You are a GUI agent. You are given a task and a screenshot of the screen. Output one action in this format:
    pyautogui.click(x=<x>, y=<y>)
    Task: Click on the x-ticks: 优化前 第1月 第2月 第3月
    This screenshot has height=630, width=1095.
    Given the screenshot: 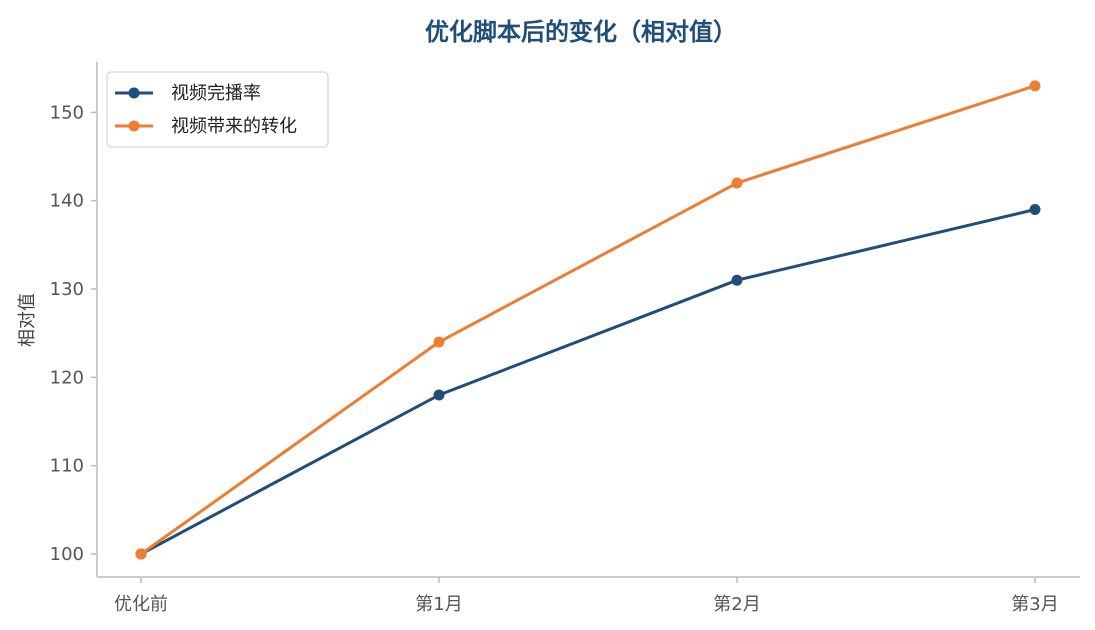 What is the action you would take?
    pyautogui.click(x=586, y=596)
    